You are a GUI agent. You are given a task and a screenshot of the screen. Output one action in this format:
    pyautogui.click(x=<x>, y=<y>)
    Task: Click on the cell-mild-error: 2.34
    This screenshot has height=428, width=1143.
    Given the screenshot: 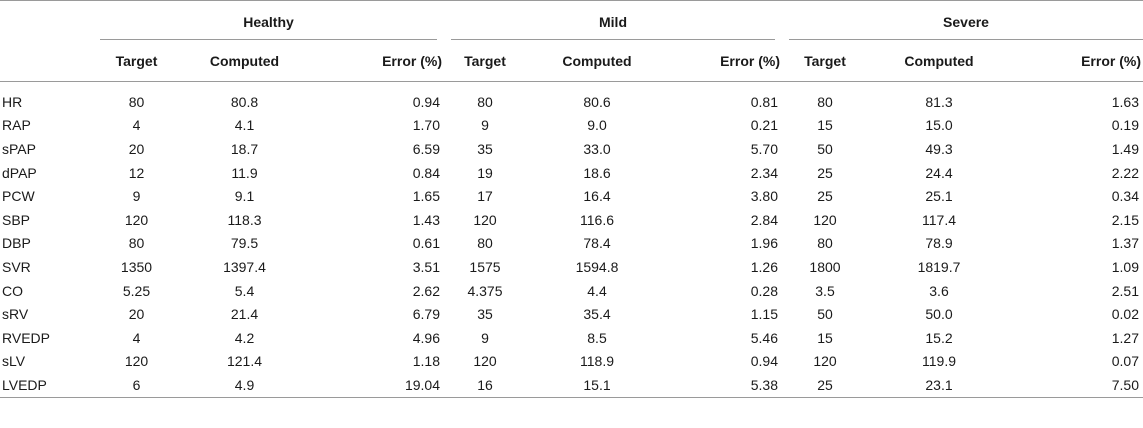 What is the action you would take?
    pyautogui.click(x=764, y=172)
    